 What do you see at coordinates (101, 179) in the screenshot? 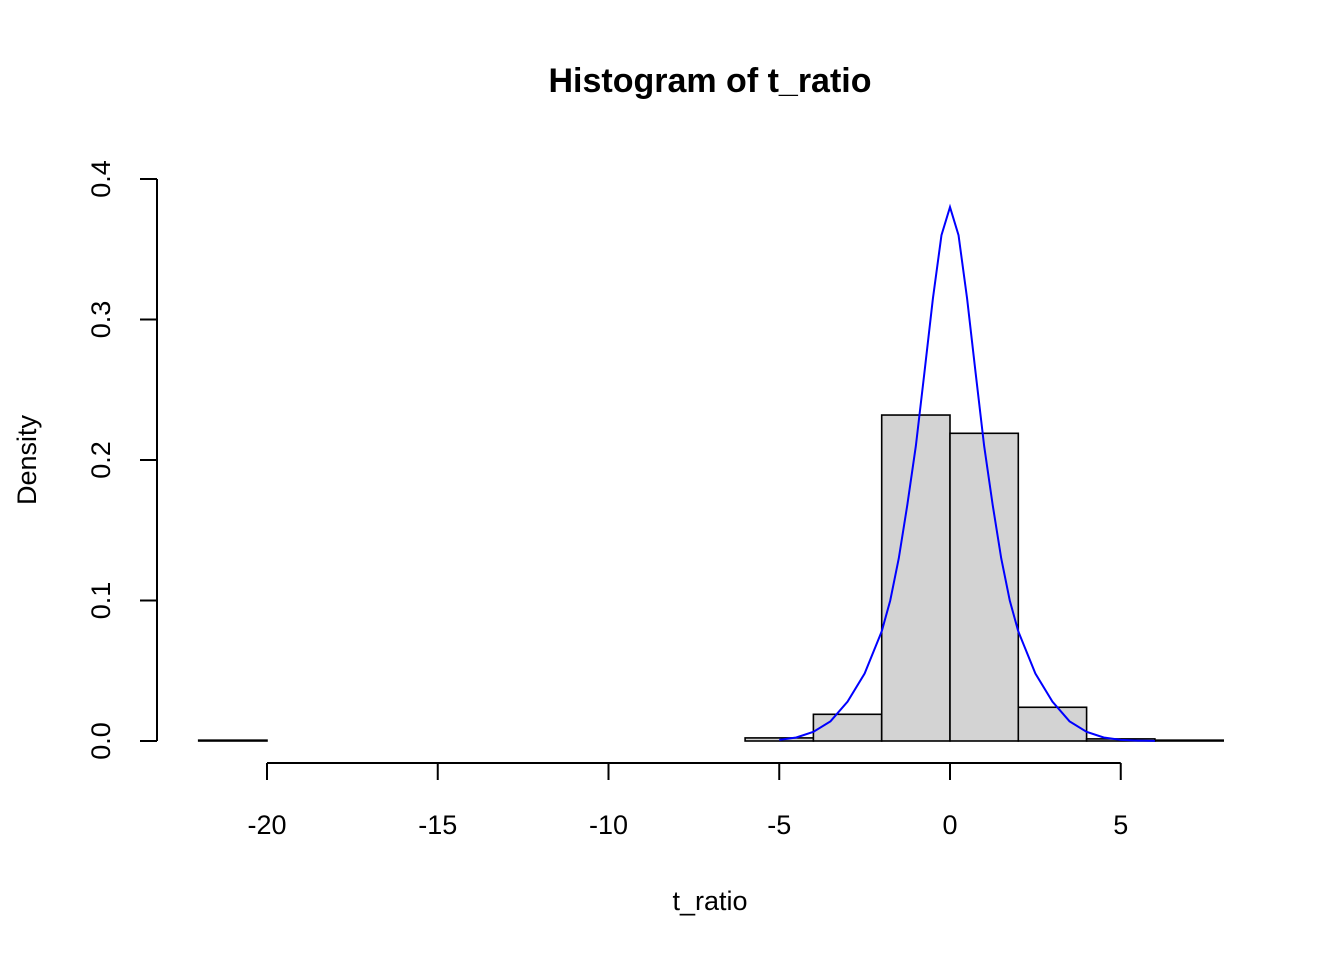
I see `y-tick-label: 0.4` at bounding box center [101, 179].